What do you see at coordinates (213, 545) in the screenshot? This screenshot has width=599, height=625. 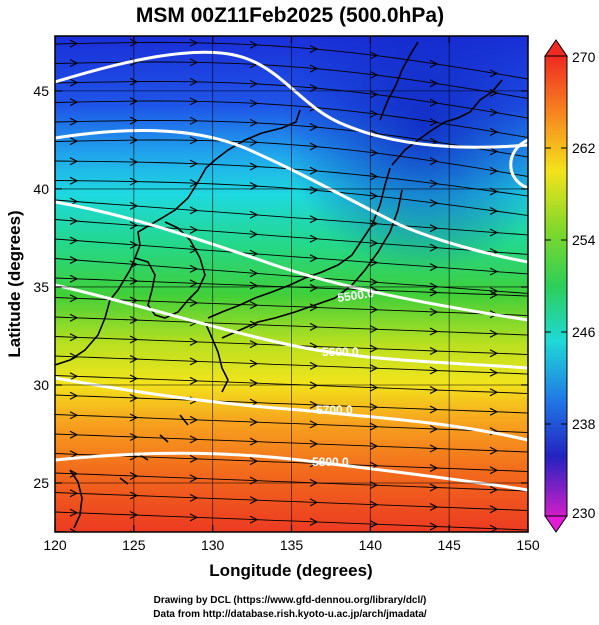 I see `x-tick-label: 130` at bounding box center [213, 545].